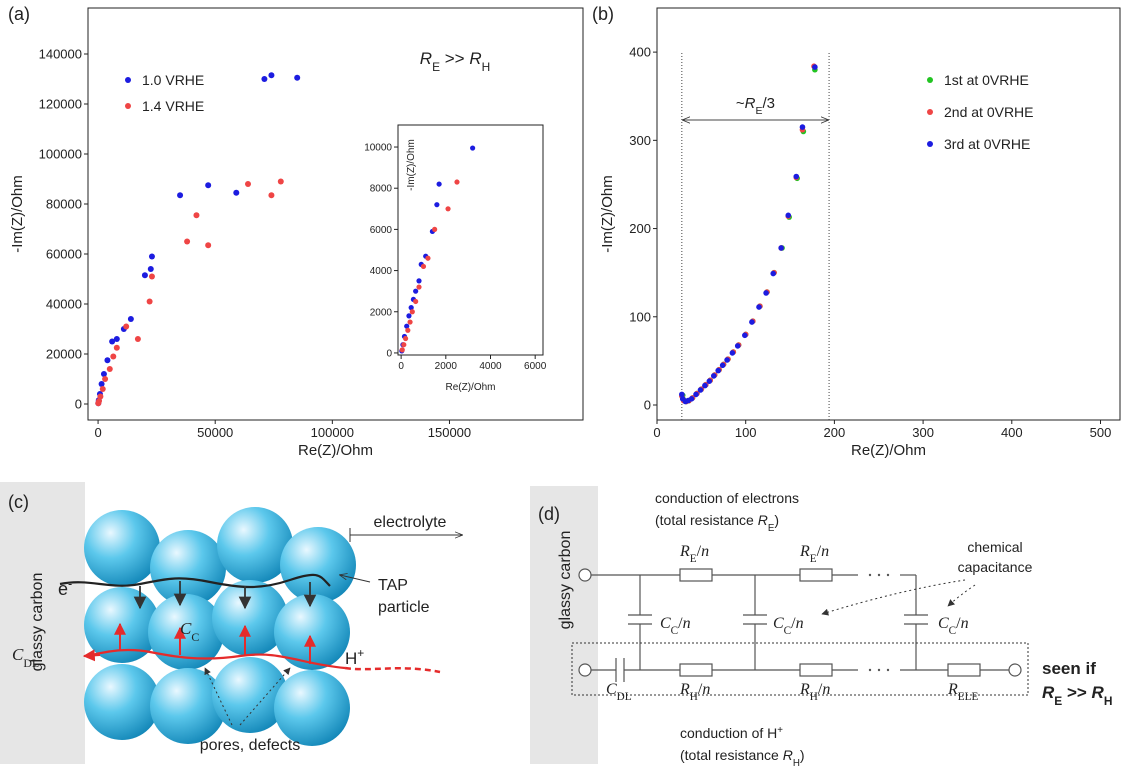  I want to click on x-tick-label: 500, so click(1101, 432).